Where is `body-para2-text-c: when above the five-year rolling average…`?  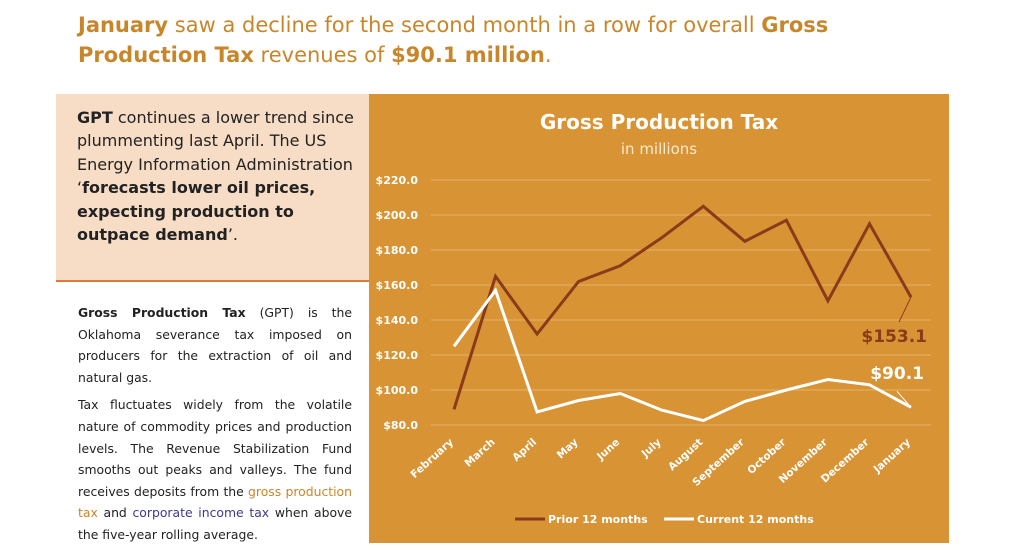 body-para2-text-c: when above the five-year rolling average… is located at coordinates (215, 523).